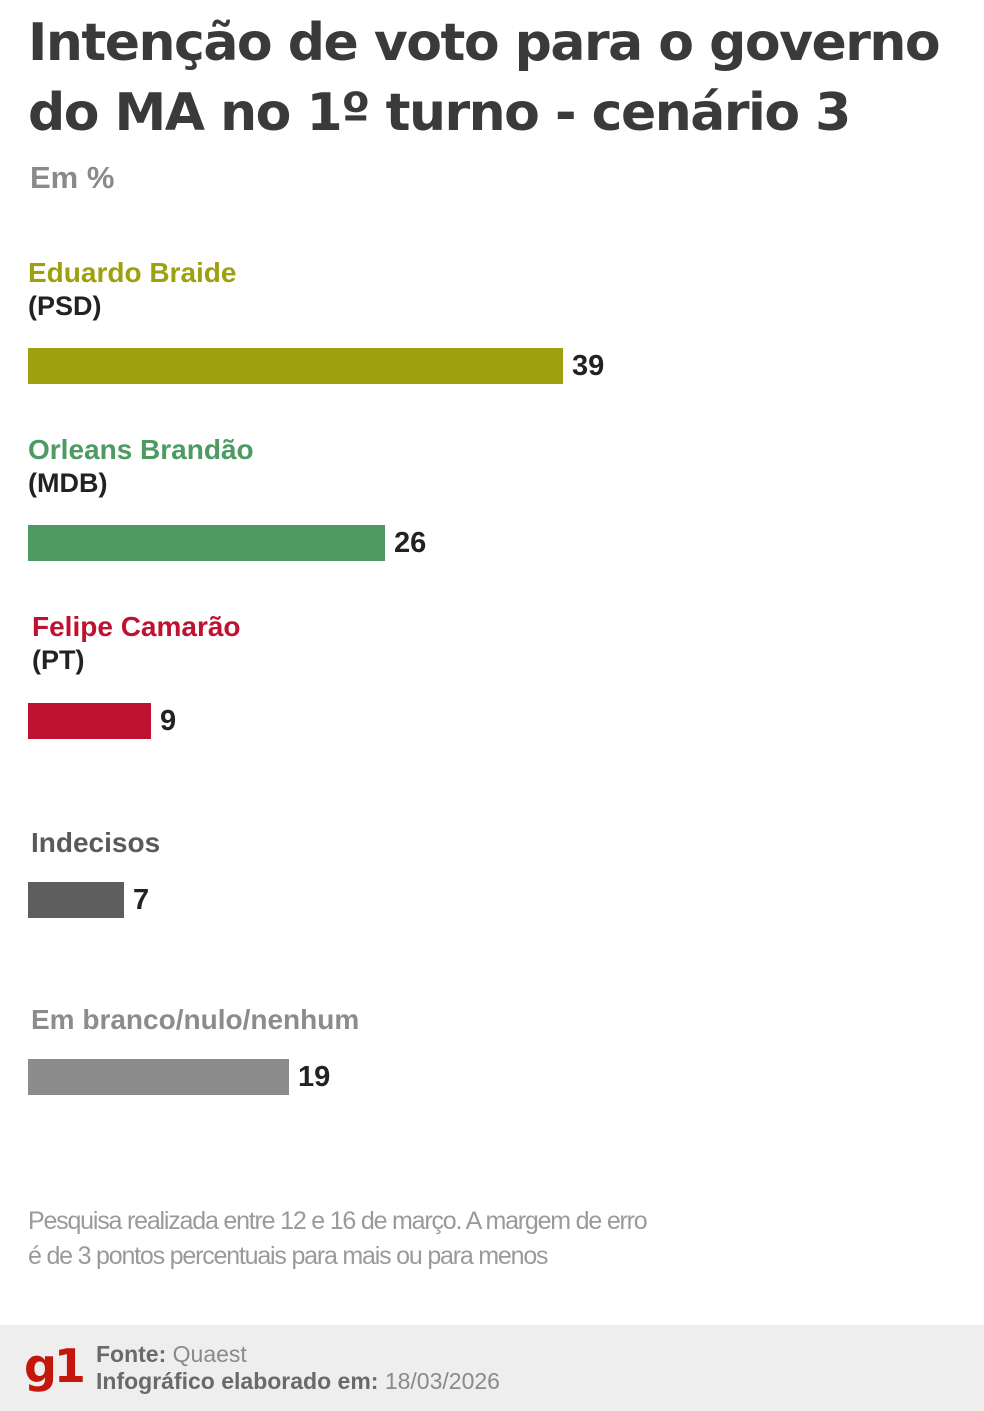  Describe the element at coordinates (55, 1366) in the screenshot. I see `g1-logo-icon: g1` at that location.